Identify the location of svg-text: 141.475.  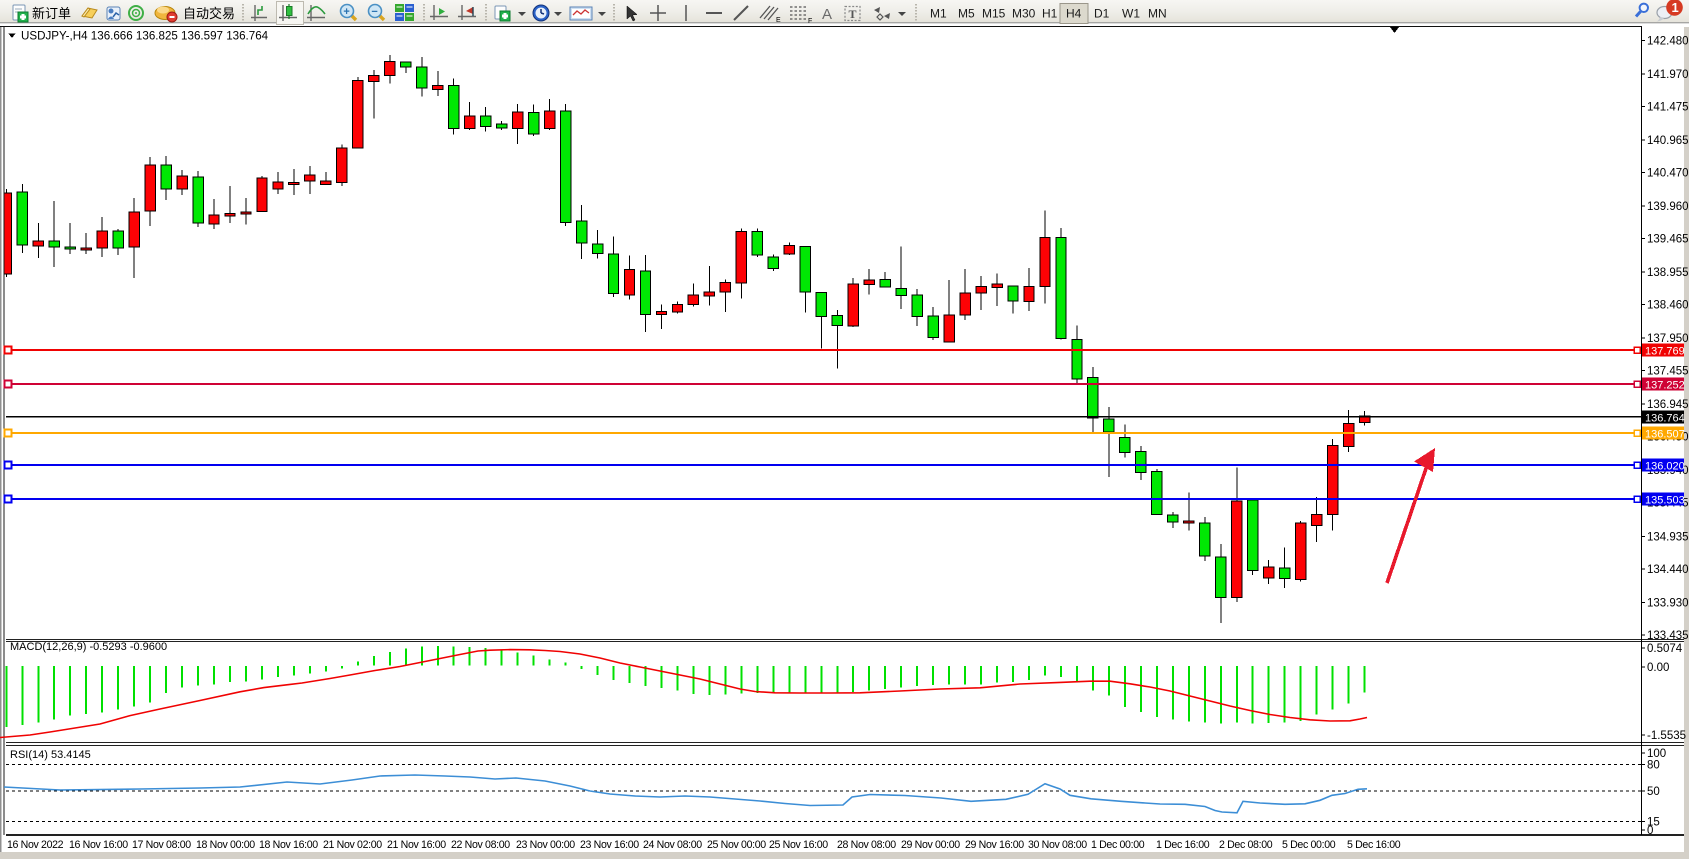
(1668, 108).